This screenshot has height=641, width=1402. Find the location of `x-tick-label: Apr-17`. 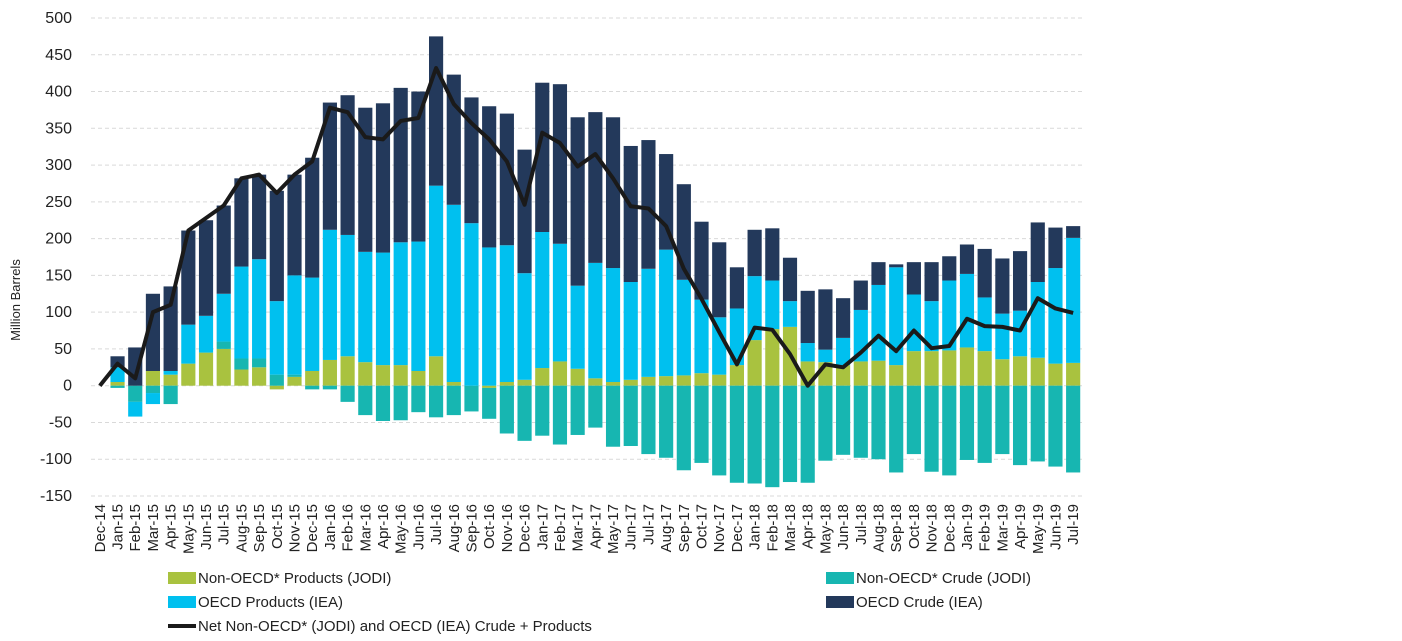

x-tick-label: Apr-17 is located at coordinates (595, 526).